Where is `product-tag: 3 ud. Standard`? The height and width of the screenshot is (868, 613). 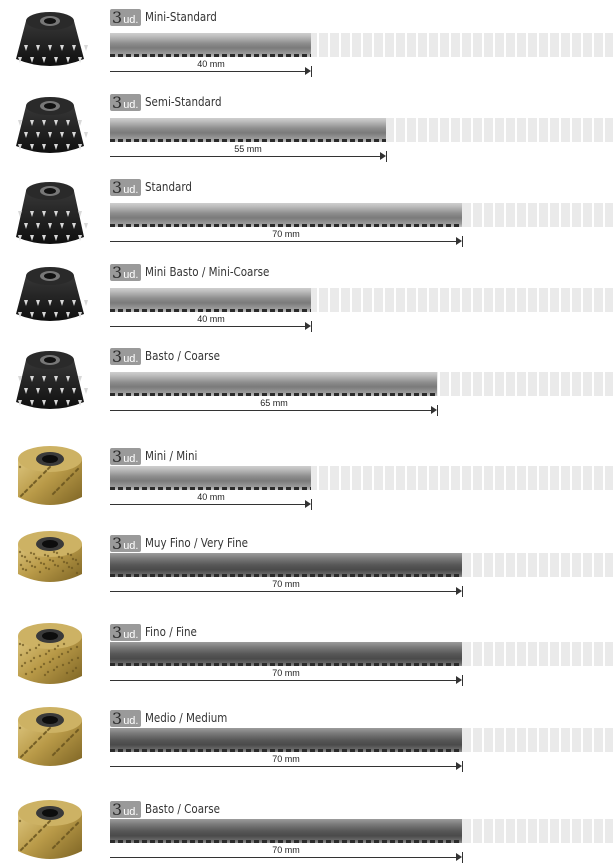
product-tag: 3 ud. Standard is located at coordinates (155, 187).